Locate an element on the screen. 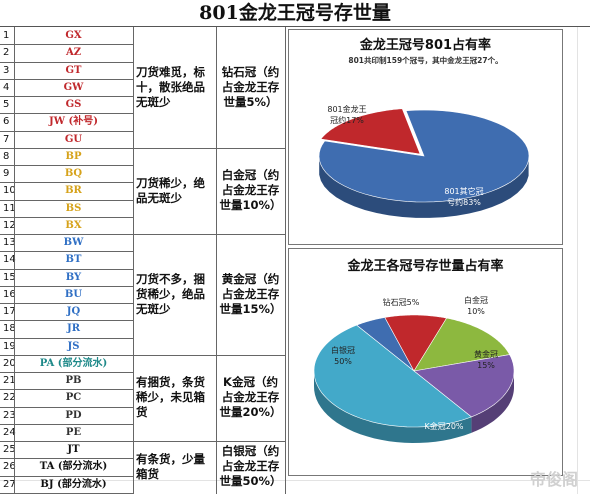 The width and height of the screenshot is (590, 494). row-number: 7 is located at coordinates (6, 139).